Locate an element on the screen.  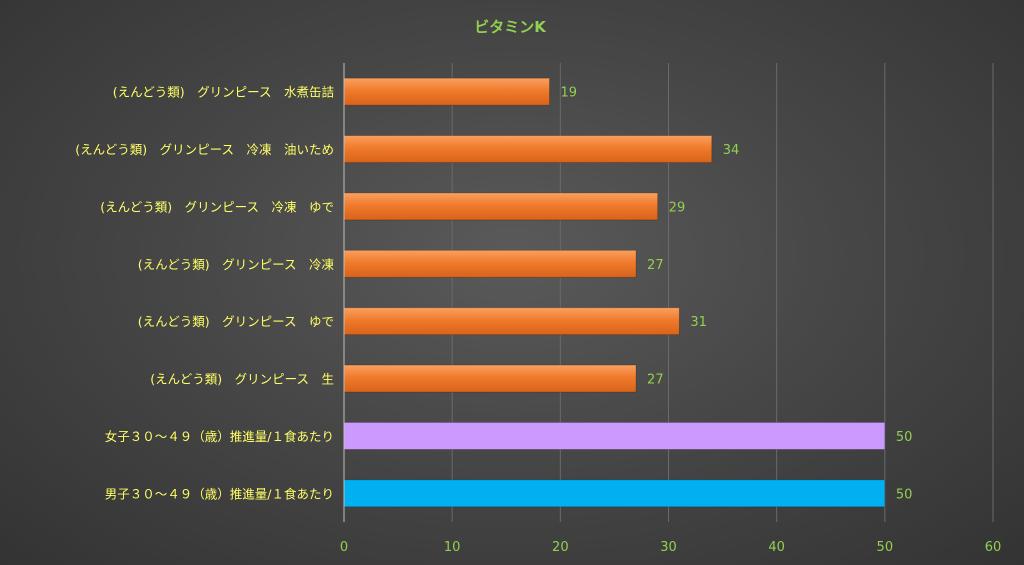
category-label-2: (えんどう類) グリンピース 冷凍 油いため is located at coordinates (204, 149).